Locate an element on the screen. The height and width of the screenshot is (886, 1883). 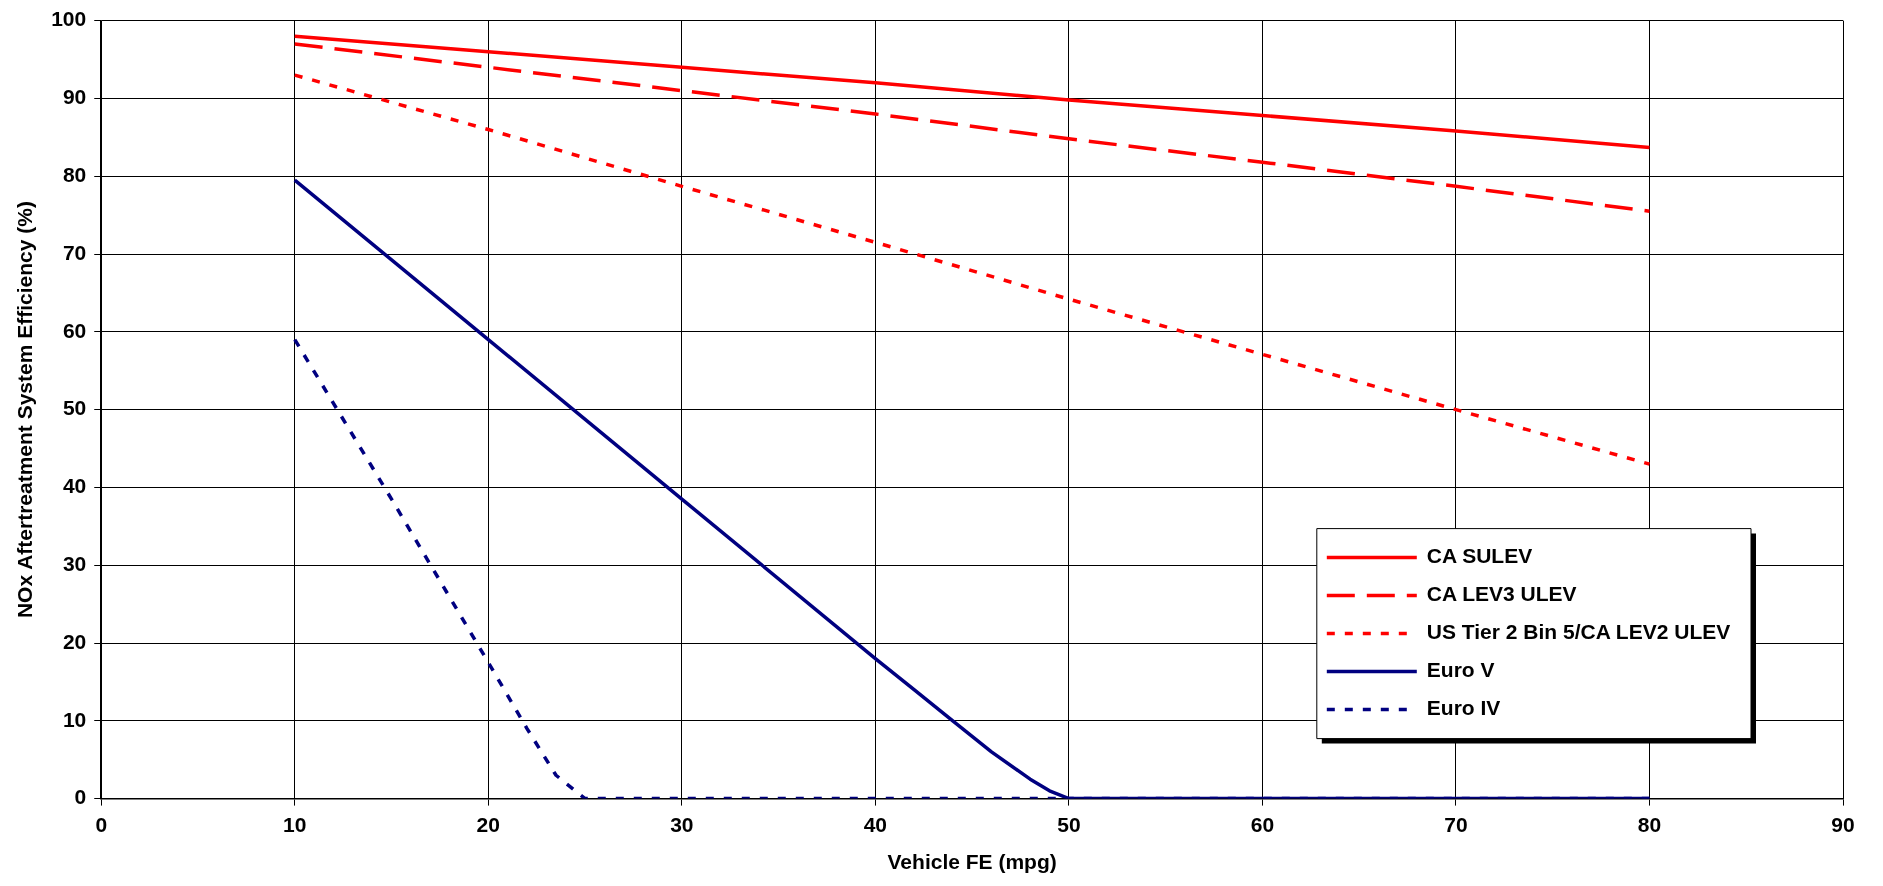
x-tick-label: 50 is located at coordinates (1069, 824).